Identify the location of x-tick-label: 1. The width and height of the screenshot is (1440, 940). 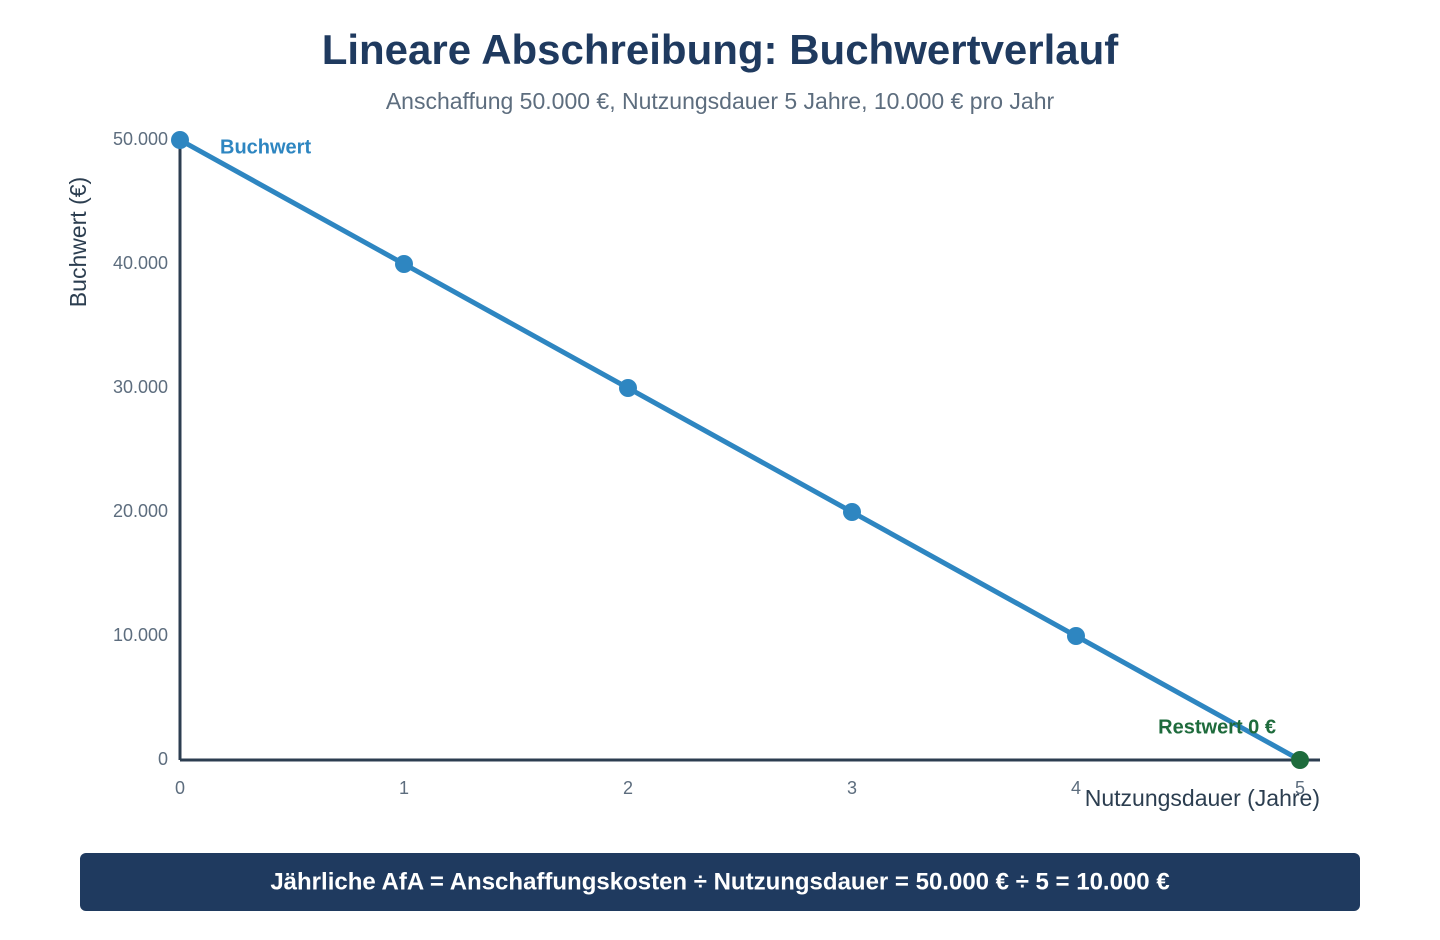
(404, 788).